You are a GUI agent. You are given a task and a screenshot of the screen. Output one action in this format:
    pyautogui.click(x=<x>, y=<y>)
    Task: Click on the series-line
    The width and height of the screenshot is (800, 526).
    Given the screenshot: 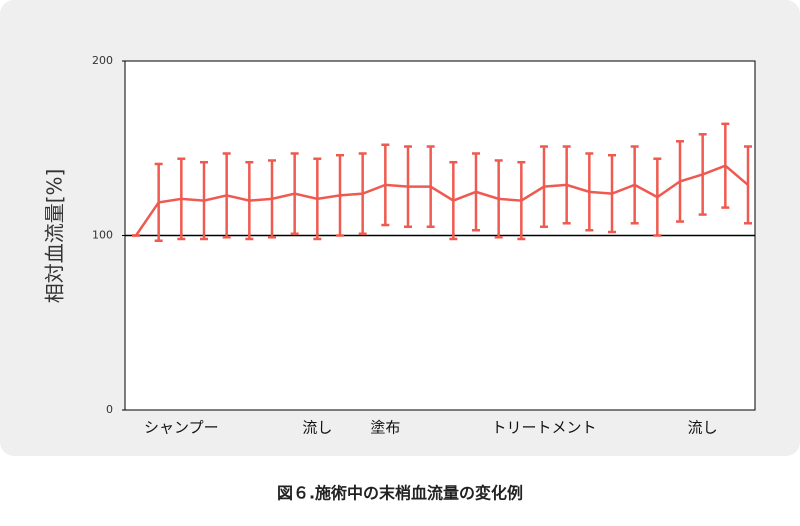 What is the action you would take?
    pyautogui.click(x=441, y=200)
    